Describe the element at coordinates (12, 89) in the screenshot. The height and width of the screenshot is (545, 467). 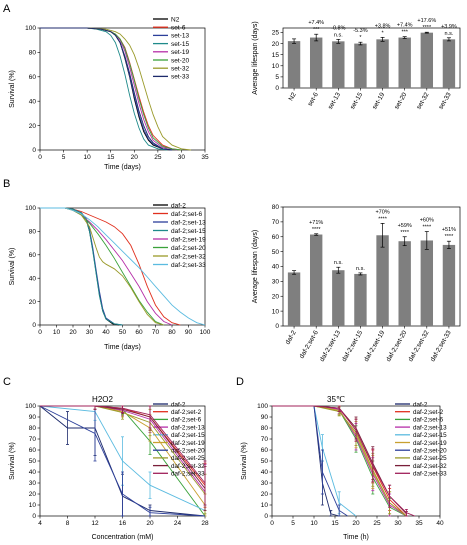
I see `A_survival-ylabel: Survival (%)` at that location.